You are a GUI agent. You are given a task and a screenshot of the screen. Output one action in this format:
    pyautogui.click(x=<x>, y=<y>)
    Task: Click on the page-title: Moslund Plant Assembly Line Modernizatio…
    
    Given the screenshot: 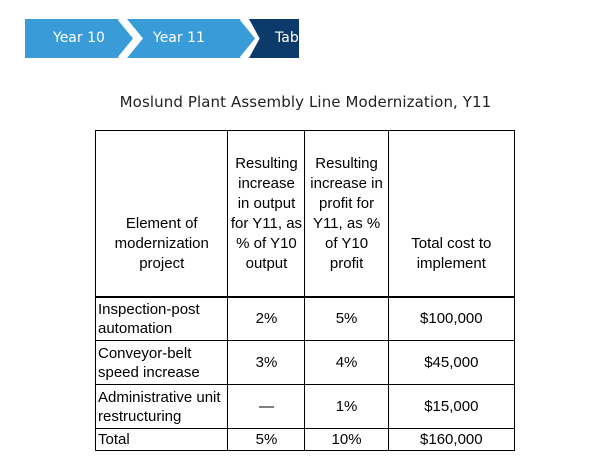 What is the action you would take?
    pyautogui.click(x=305, y=102)
    